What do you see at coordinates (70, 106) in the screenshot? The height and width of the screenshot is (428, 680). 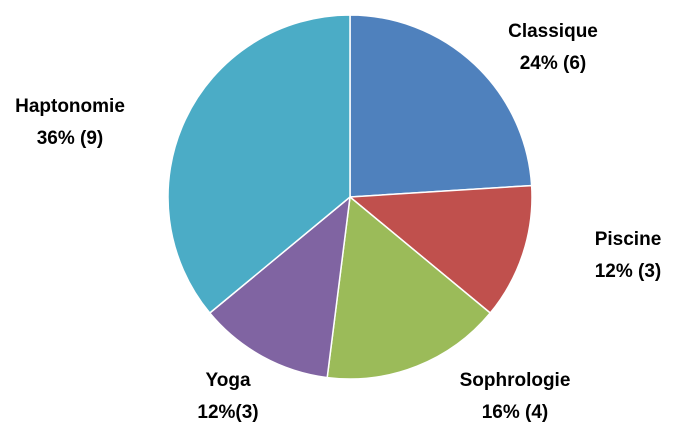 I see `slice-label: Haptonomie` at bounding box center [70, 106].